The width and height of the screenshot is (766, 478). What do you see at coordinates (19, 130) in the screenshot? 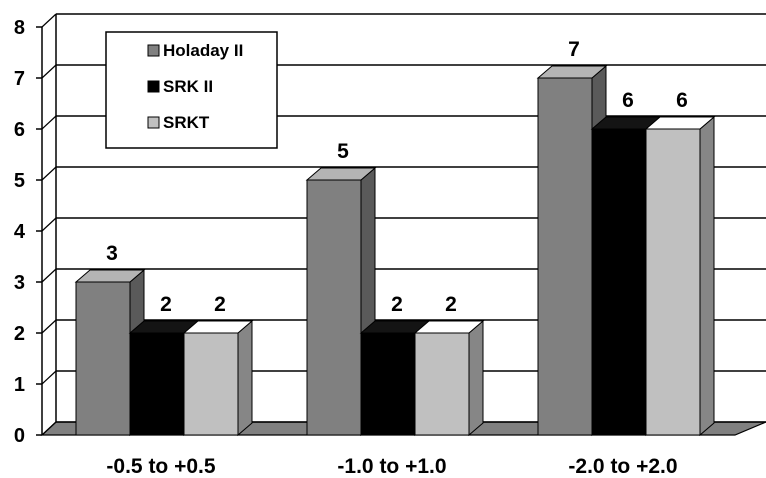
I see `y-tick-label: 6` at bounding box center [19, 130].